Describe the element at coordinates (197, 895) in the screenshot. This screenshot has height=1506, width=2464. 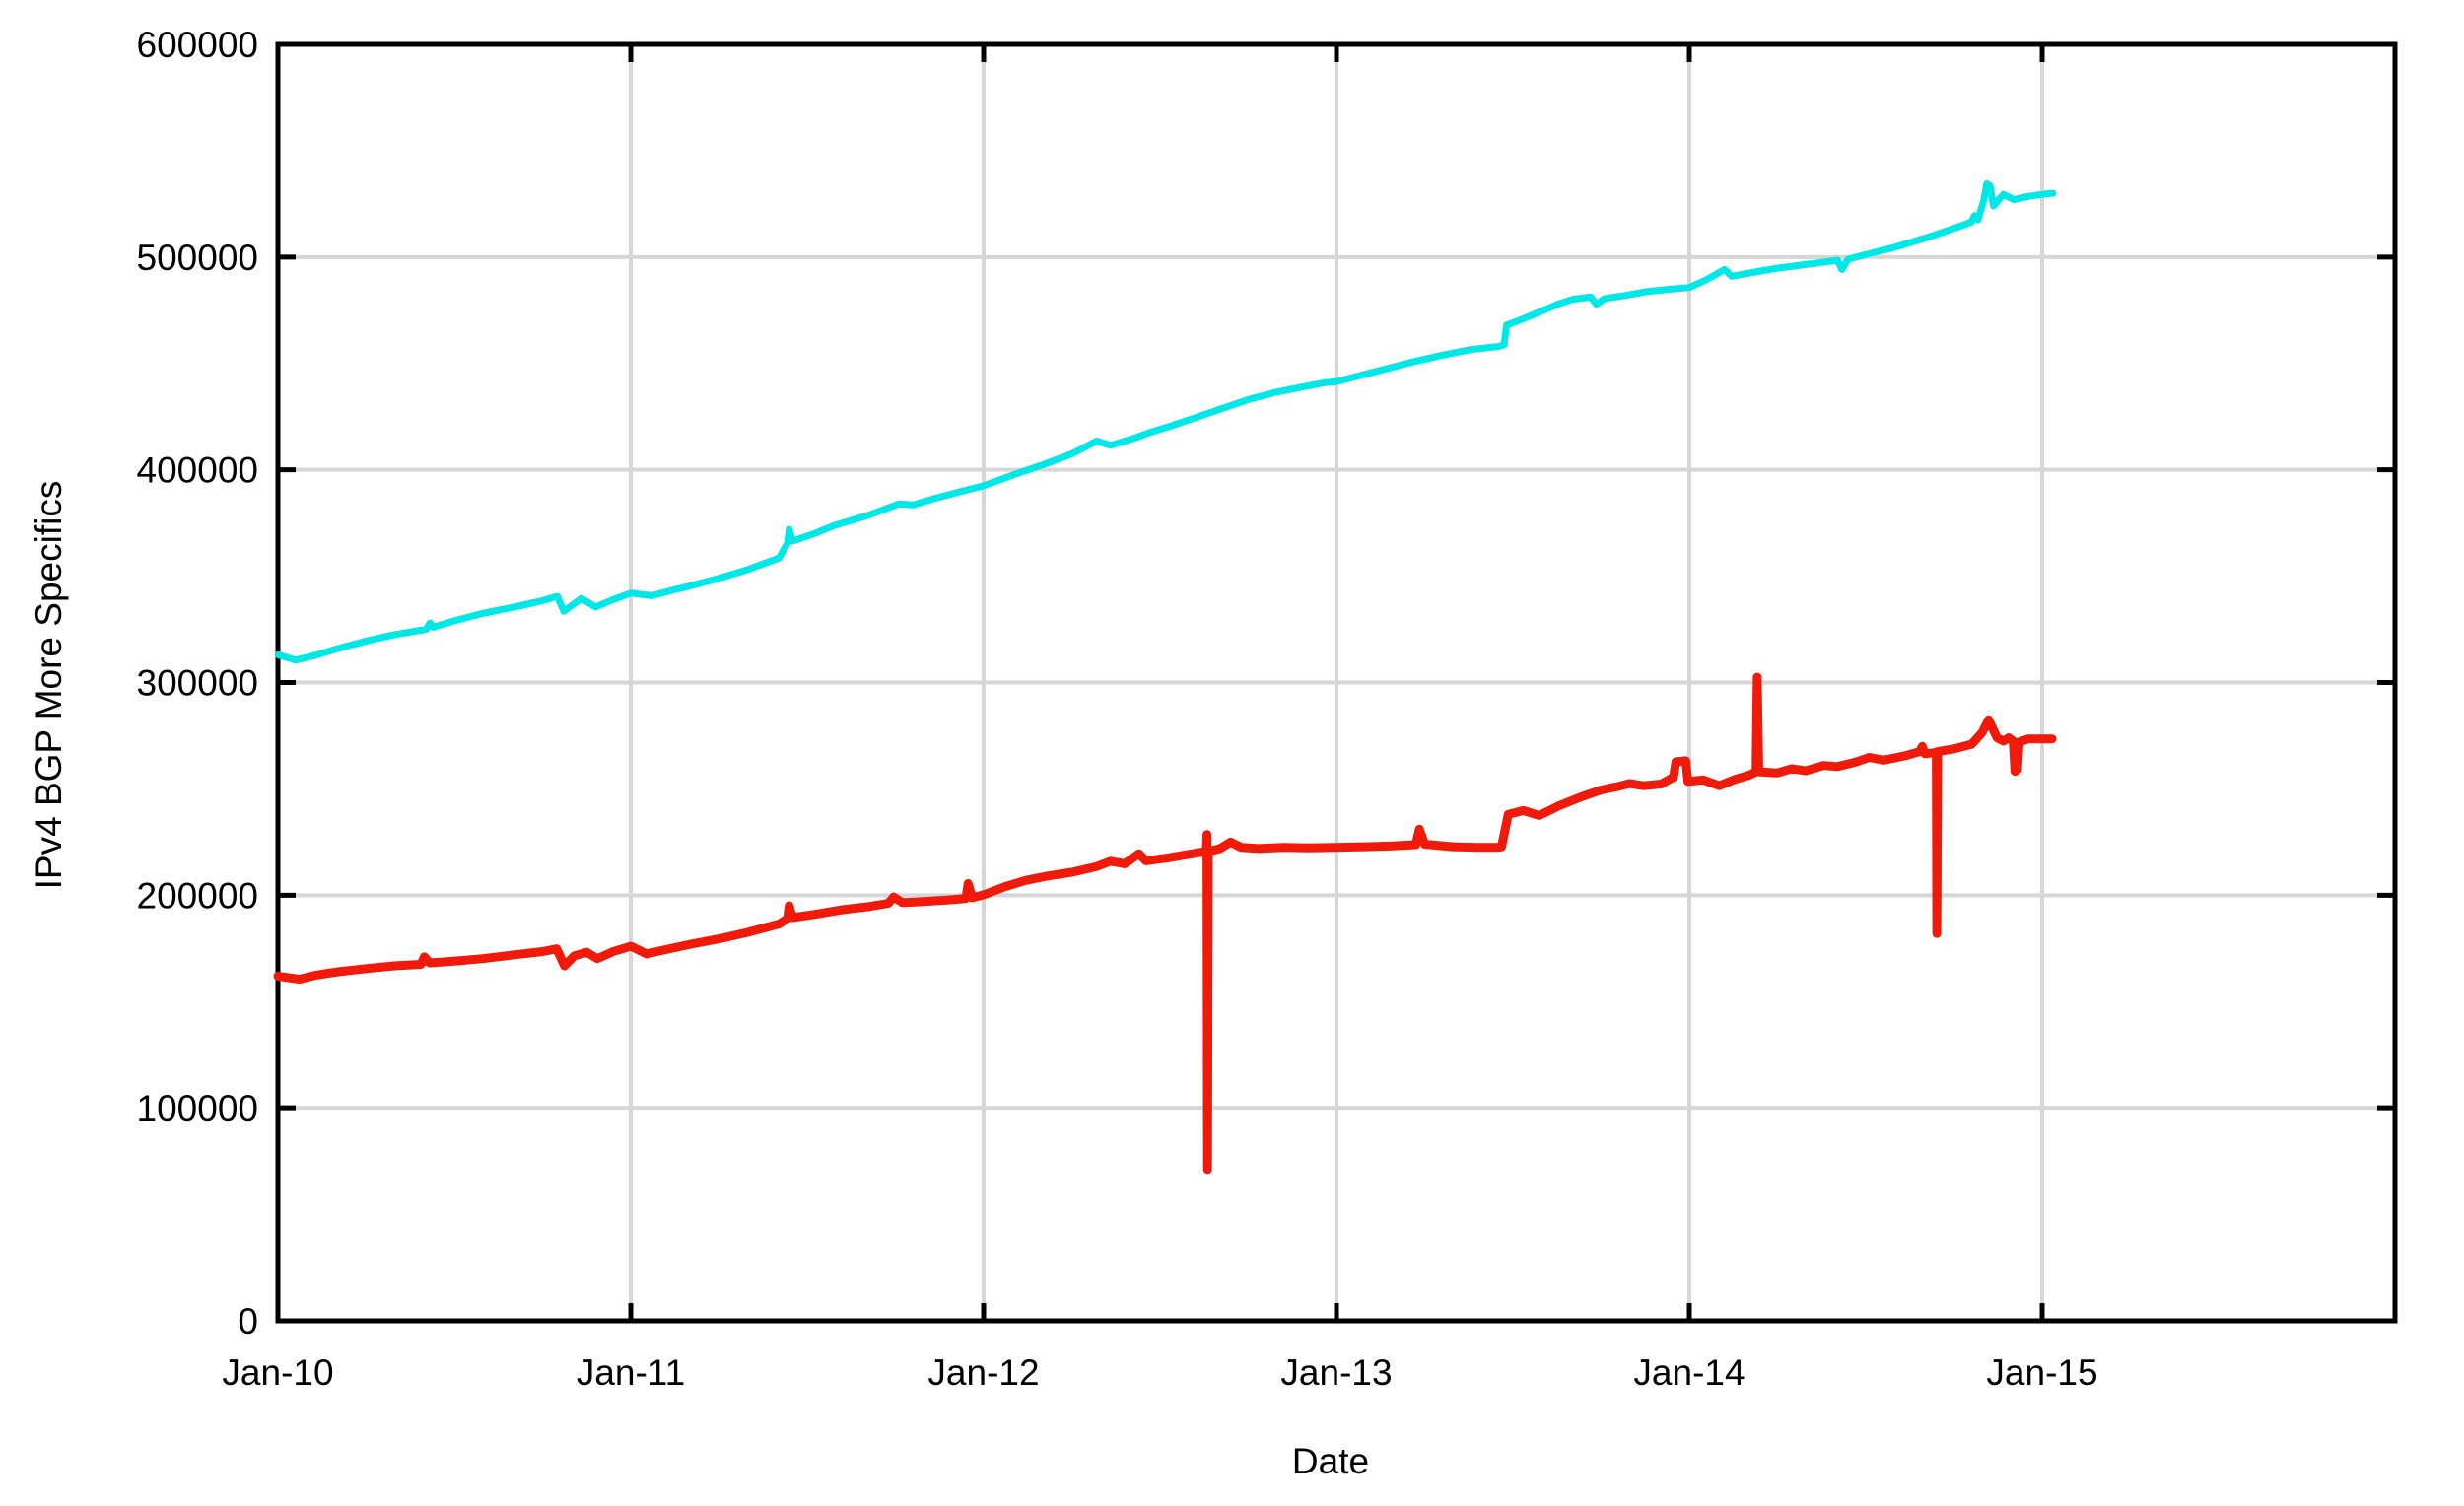
I see `y-tick-label: 200000` at that location.